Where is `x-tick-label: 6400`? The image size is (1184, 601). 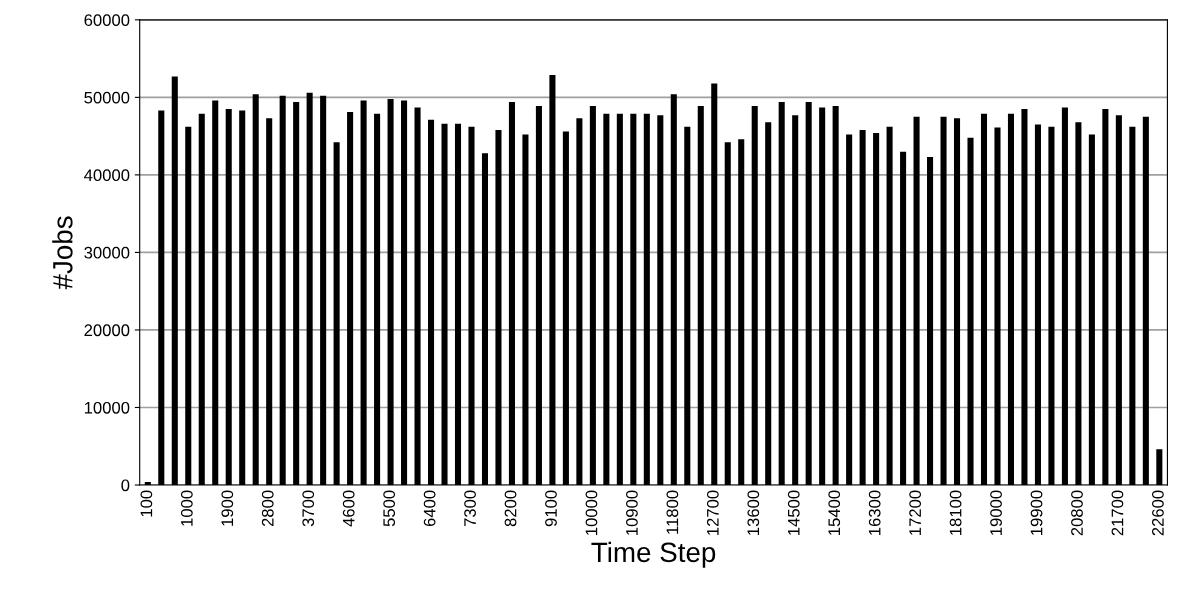
x-tick-label: 6400 is located at coordinates (429, 508).